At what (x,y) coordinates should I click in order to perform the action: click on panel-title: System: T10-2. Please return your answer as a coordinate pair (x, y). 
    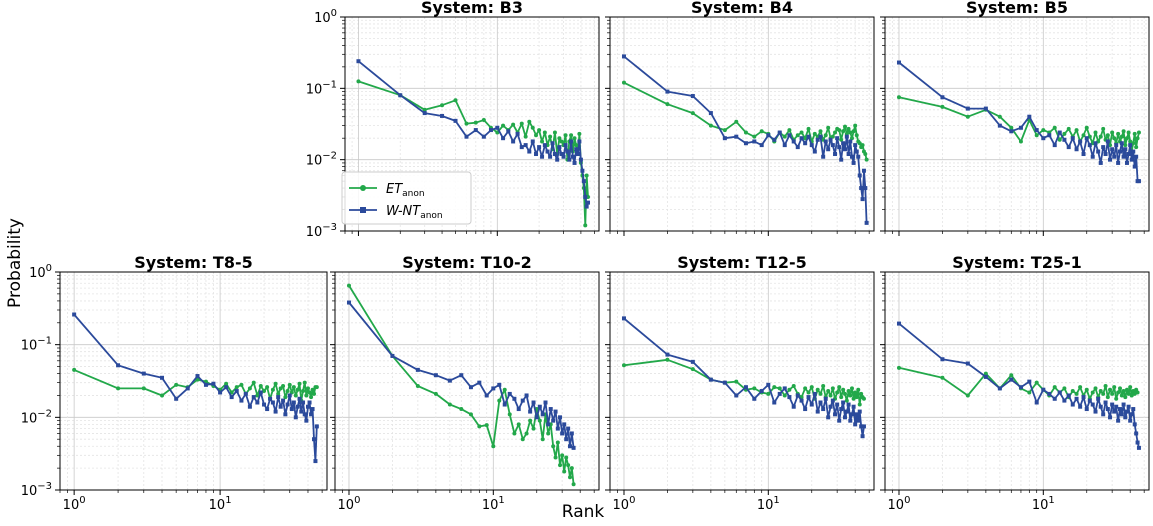
    Looking at the image, I should click on (467, 262).